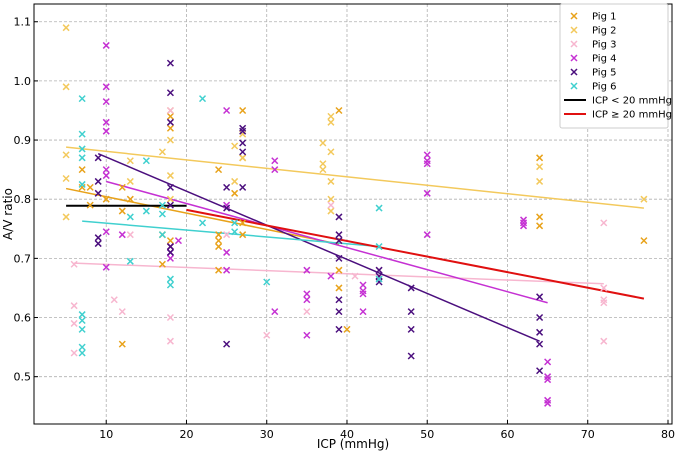  Describe the element at coordinates (632, 101) in the screenshot. I see `legend-label: ICP < 20 mmHg` at that location.